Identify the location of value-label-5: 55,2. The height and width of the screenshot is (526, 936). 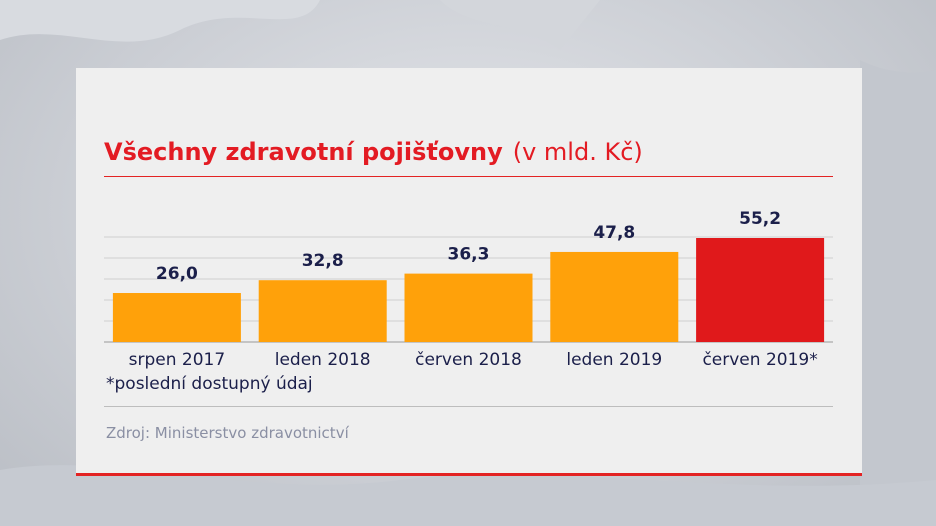
(760, 219).